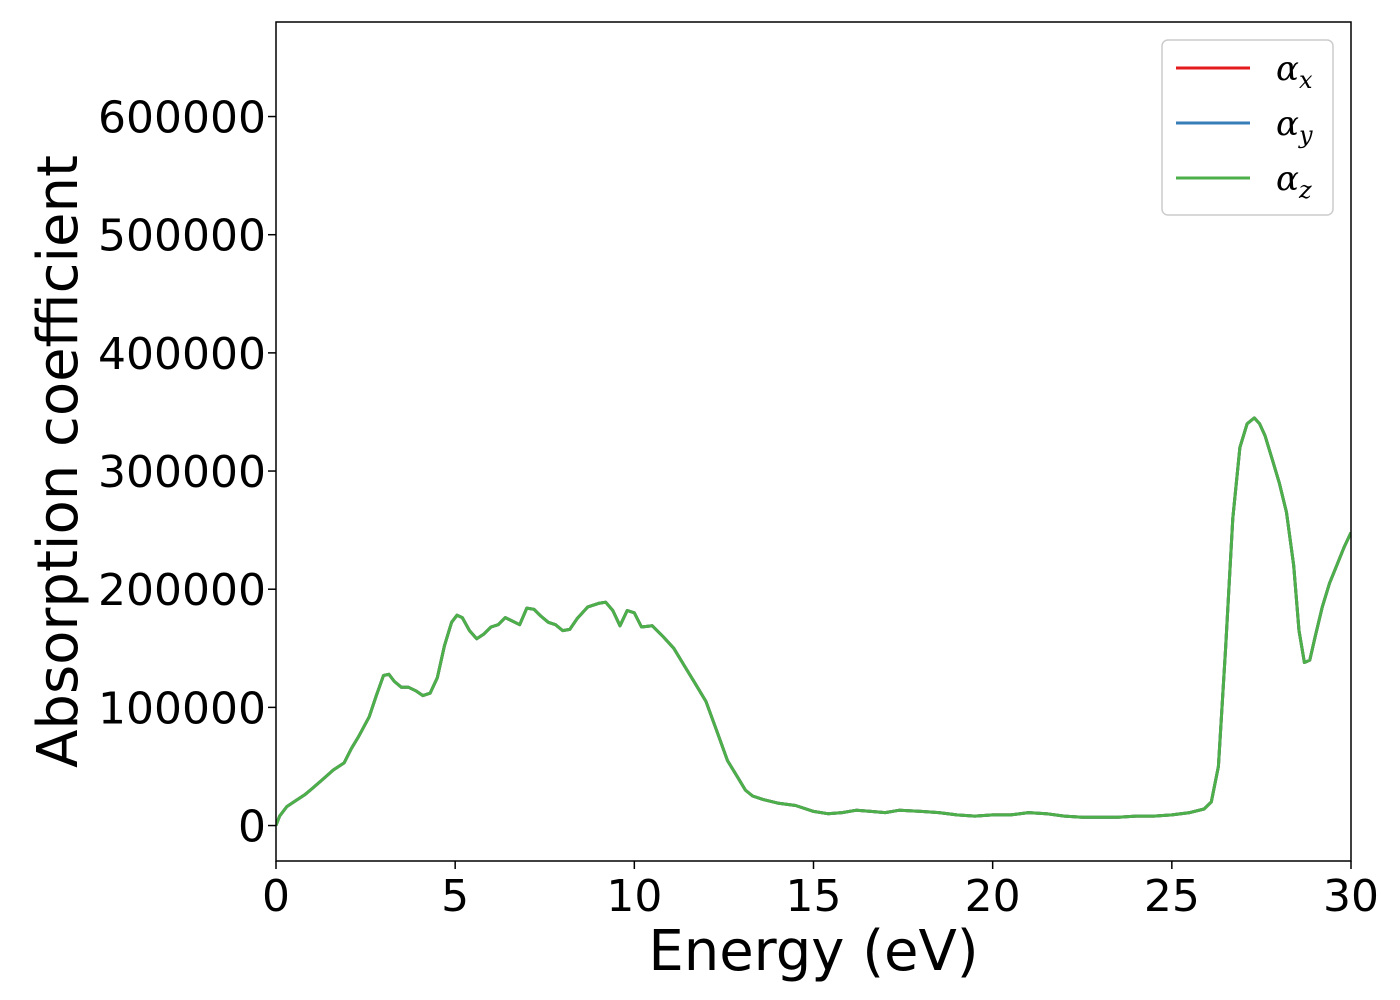 The width and height of the screenshot is (1400, 1000). What do you see at coordinates (1294, 181) in the screenshot?
I see `legend-label-z: αz` at bounding box center [1294, 181].